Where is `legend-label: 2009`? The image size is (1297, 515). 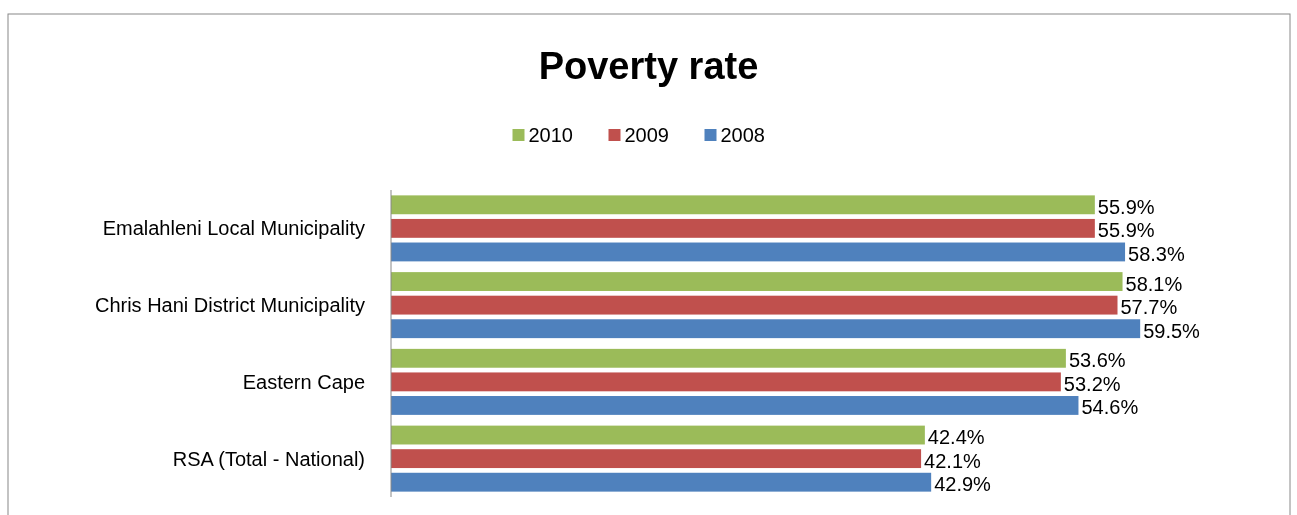
legend-label: 2009 is located at coordinates (646, 135).